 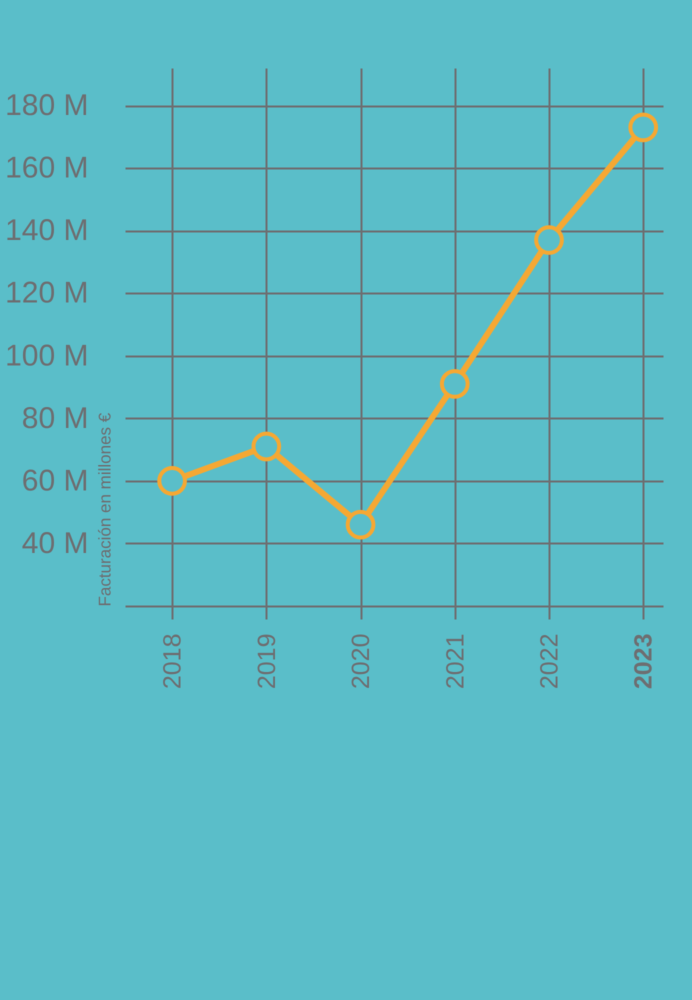 What do you see at coordinates (105, 509) in the screenshot?
I see `y-axis-title: Facturación en millones €` at bounding box center [105, 509].